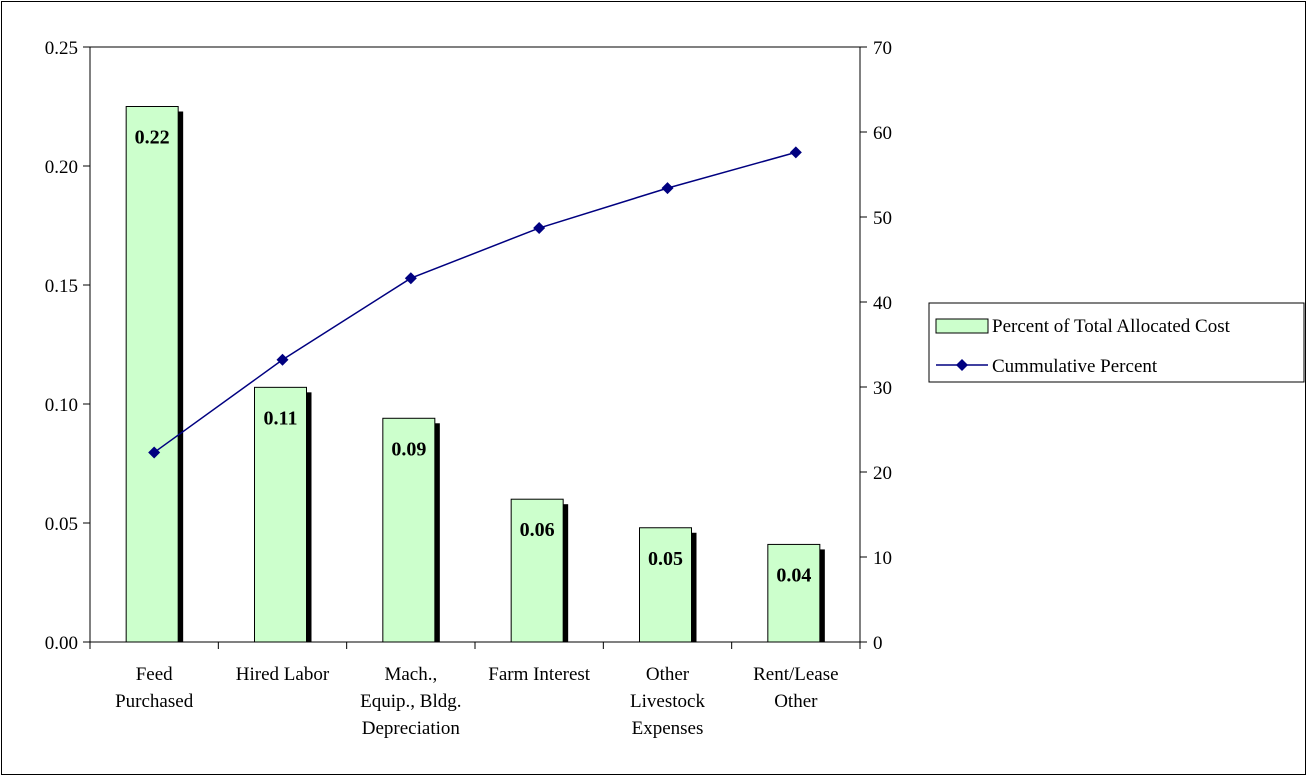 Image resolution: width=1307 pixels, height=781 pixels. What do you see at coordinates (61, 643) in the screenshot?
I see `left-tick-label: 0.00` at bounding box center [61, 643].